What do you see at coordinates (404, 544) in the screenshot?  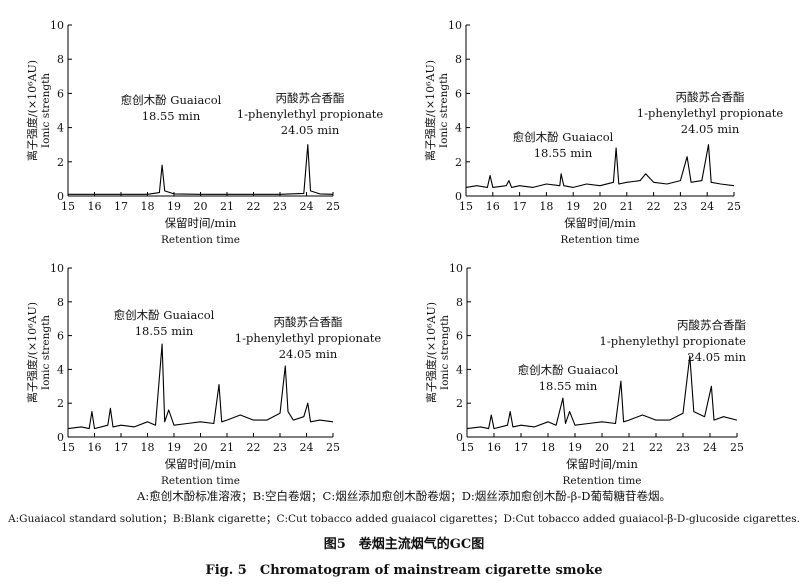 I see `figure-title-cn: 图5 卷烟主流烟气的GC图` at bounding box center [404, 544].